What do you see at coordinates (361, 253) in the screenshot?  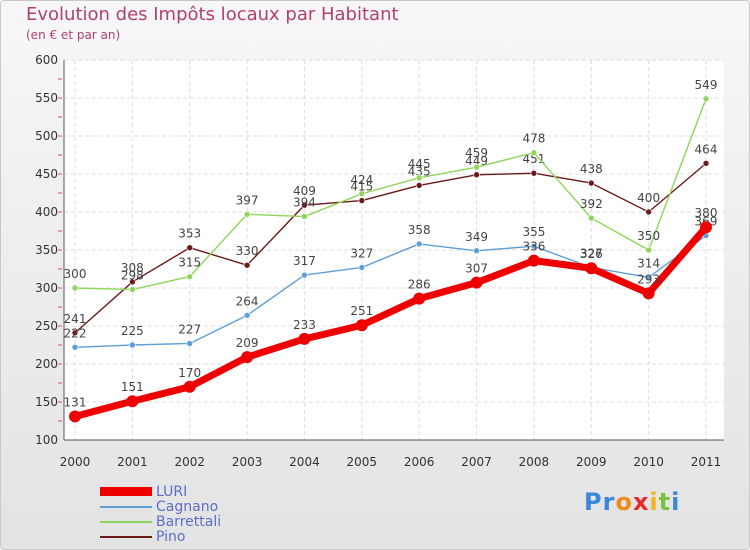 I see `data-label-cagnano: 327` at bounding box center [361, 253].